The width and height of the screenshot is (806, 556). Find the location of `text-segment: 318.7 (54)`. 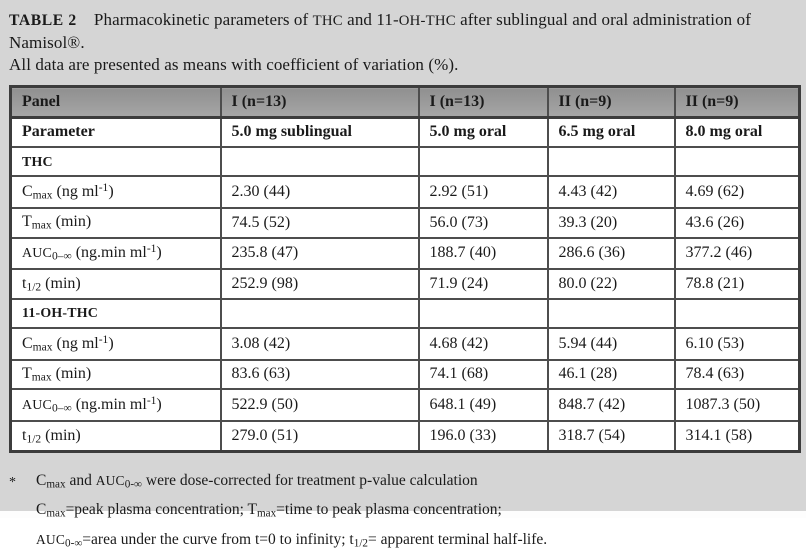

text-segment: 318.7 (54) is located at coordinates (592, 435).